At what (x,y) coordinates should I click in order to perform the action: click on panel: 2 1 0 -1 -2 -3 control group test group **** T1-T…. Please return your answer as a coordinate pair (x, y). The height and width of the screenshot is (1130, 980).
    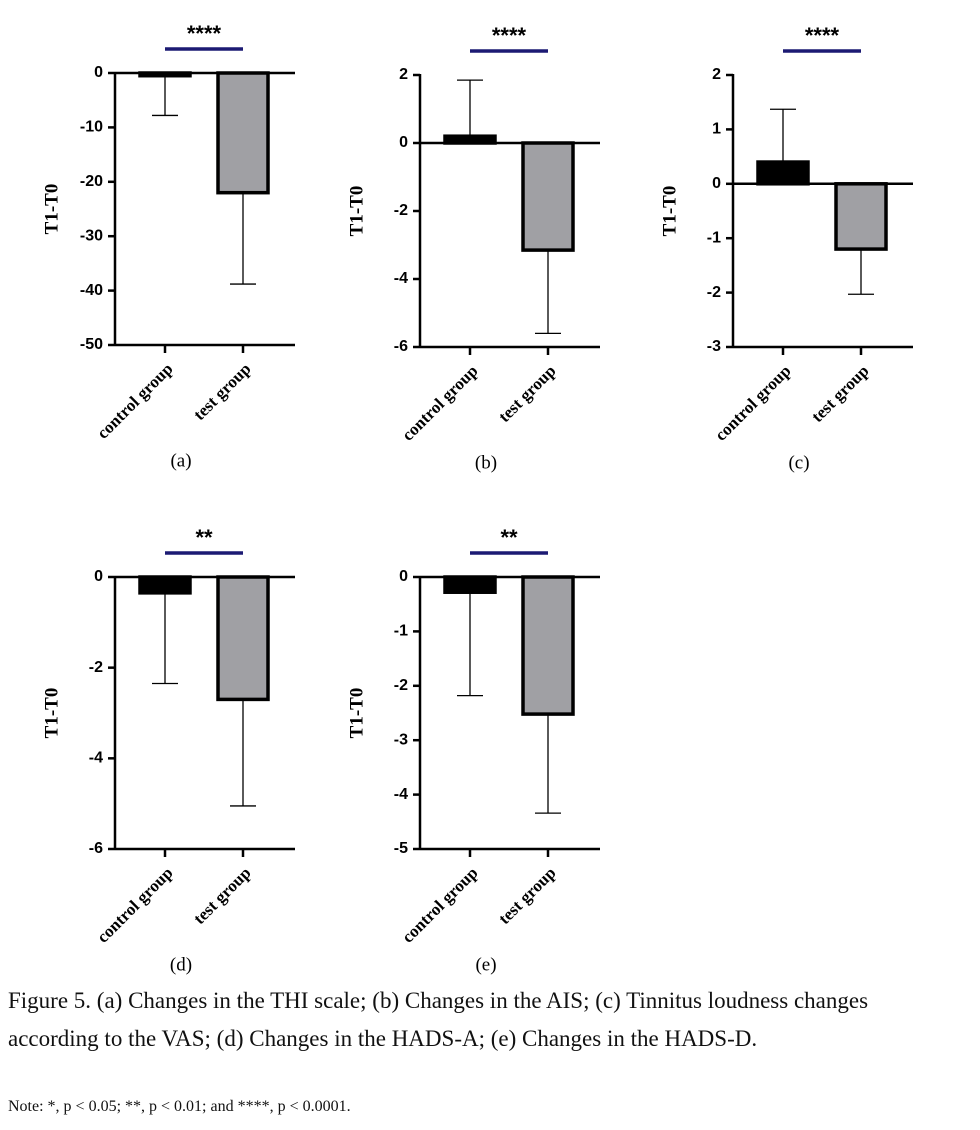
    Looking at the image, I should click on (786, 248).